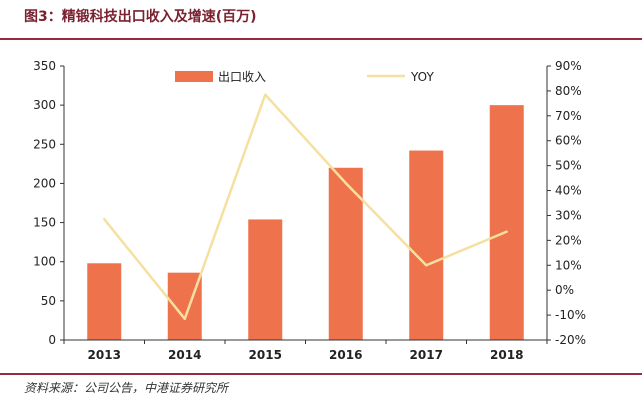 This screenshot has height=407, width=642. Describe the element at coordinates (104, 219) in the screenshot. I see `yoy-point-2013` at that location.